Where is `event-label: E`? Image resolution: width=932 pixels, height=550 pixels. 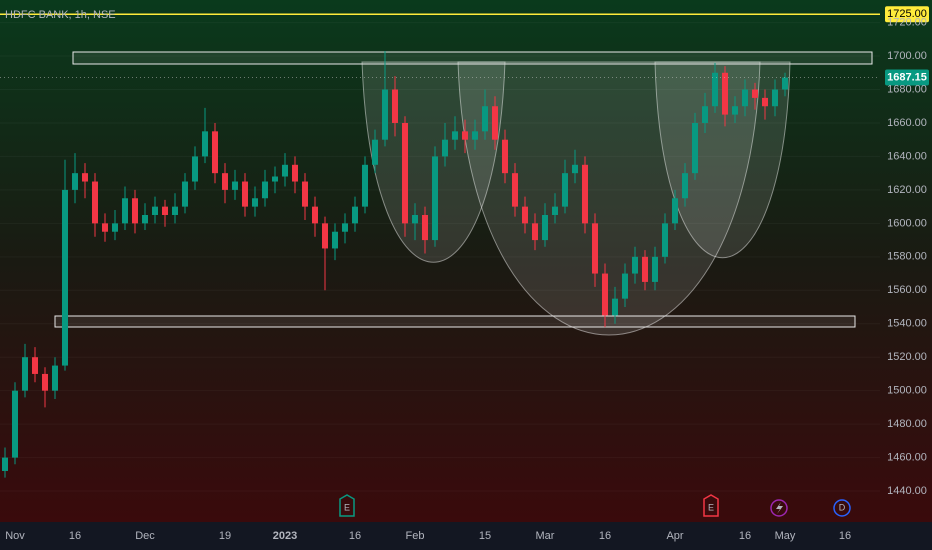 event-label: E is located at coordinates (347, 507).